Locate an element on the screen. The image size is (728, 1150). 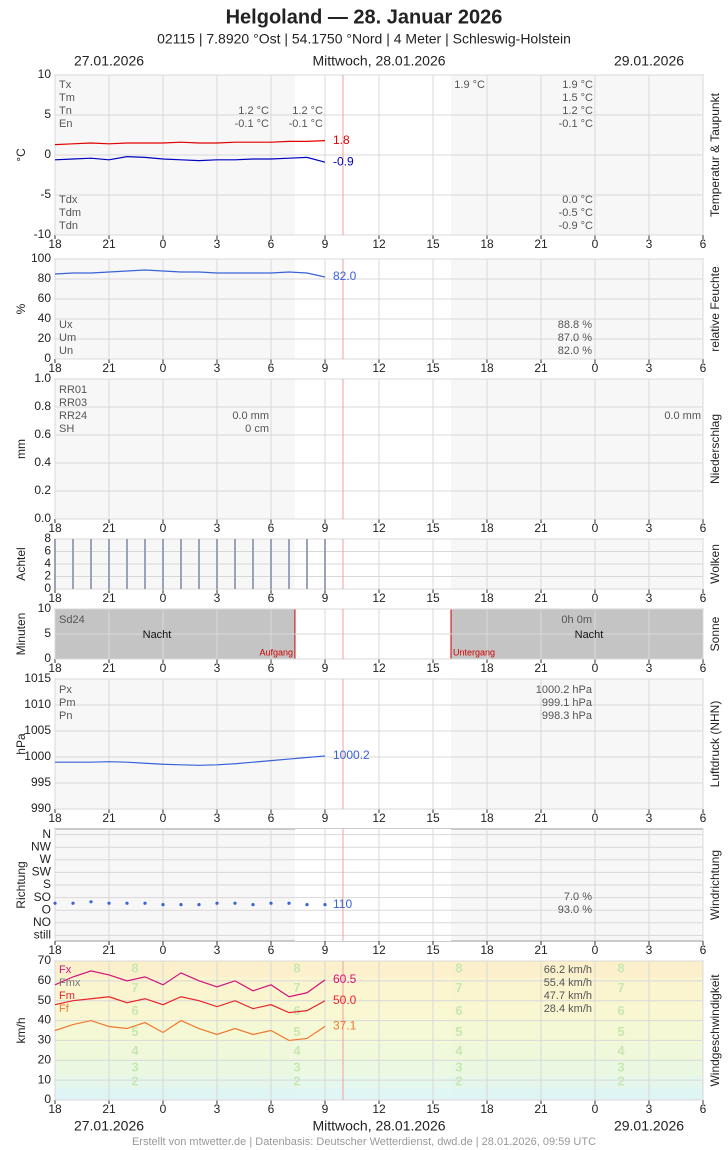
y-tick-label: 0.6 is located at coordinates (42, 434).